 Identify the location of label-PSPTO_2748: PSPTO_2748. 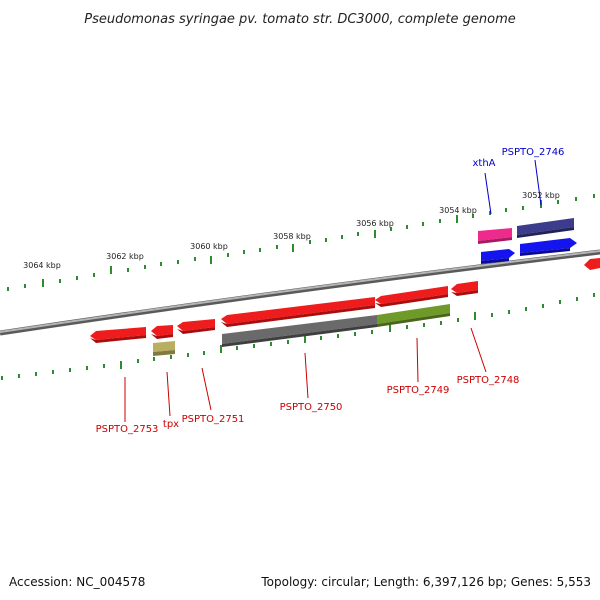
(488, 380).